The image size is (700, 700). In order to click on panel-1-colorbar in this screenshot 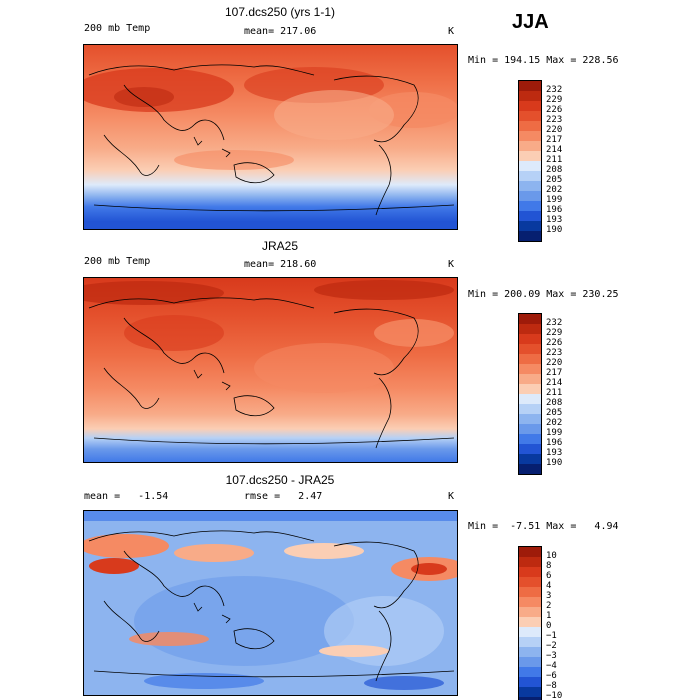, I will do `click(530, 161)`.